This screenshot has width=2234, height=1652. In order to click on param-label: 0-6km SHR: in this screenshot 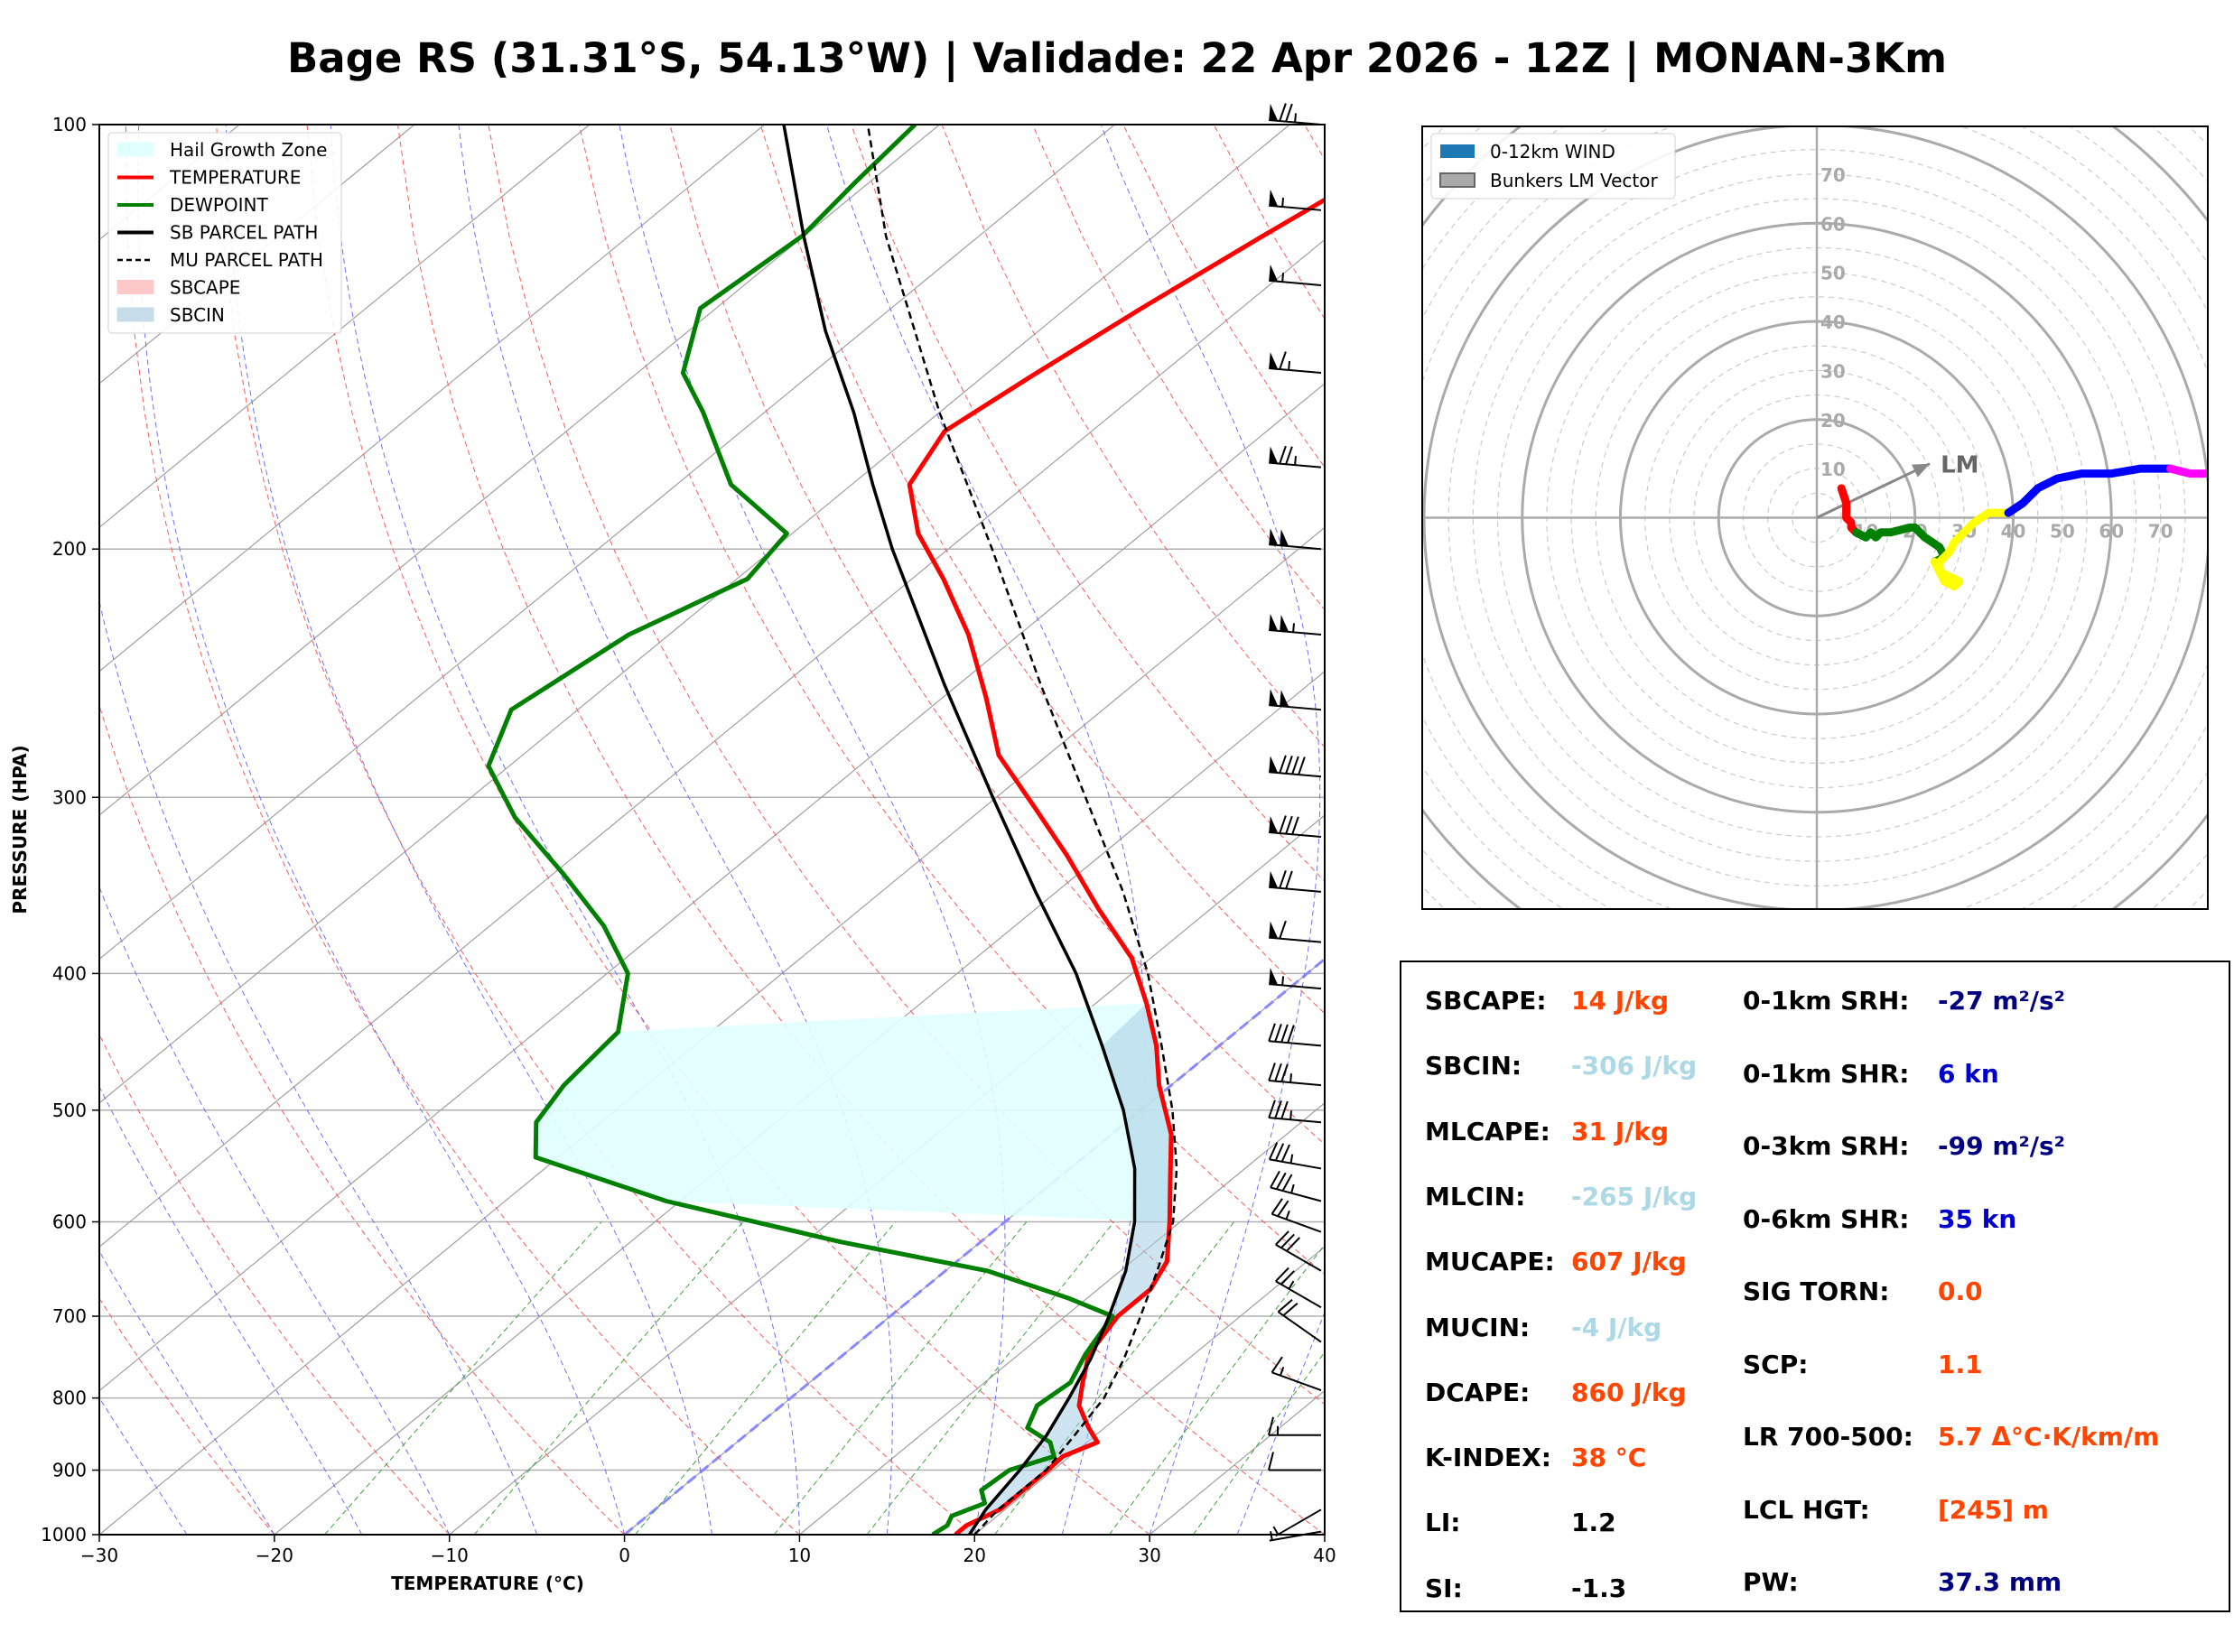, I will do `click(1826, 1218)`.